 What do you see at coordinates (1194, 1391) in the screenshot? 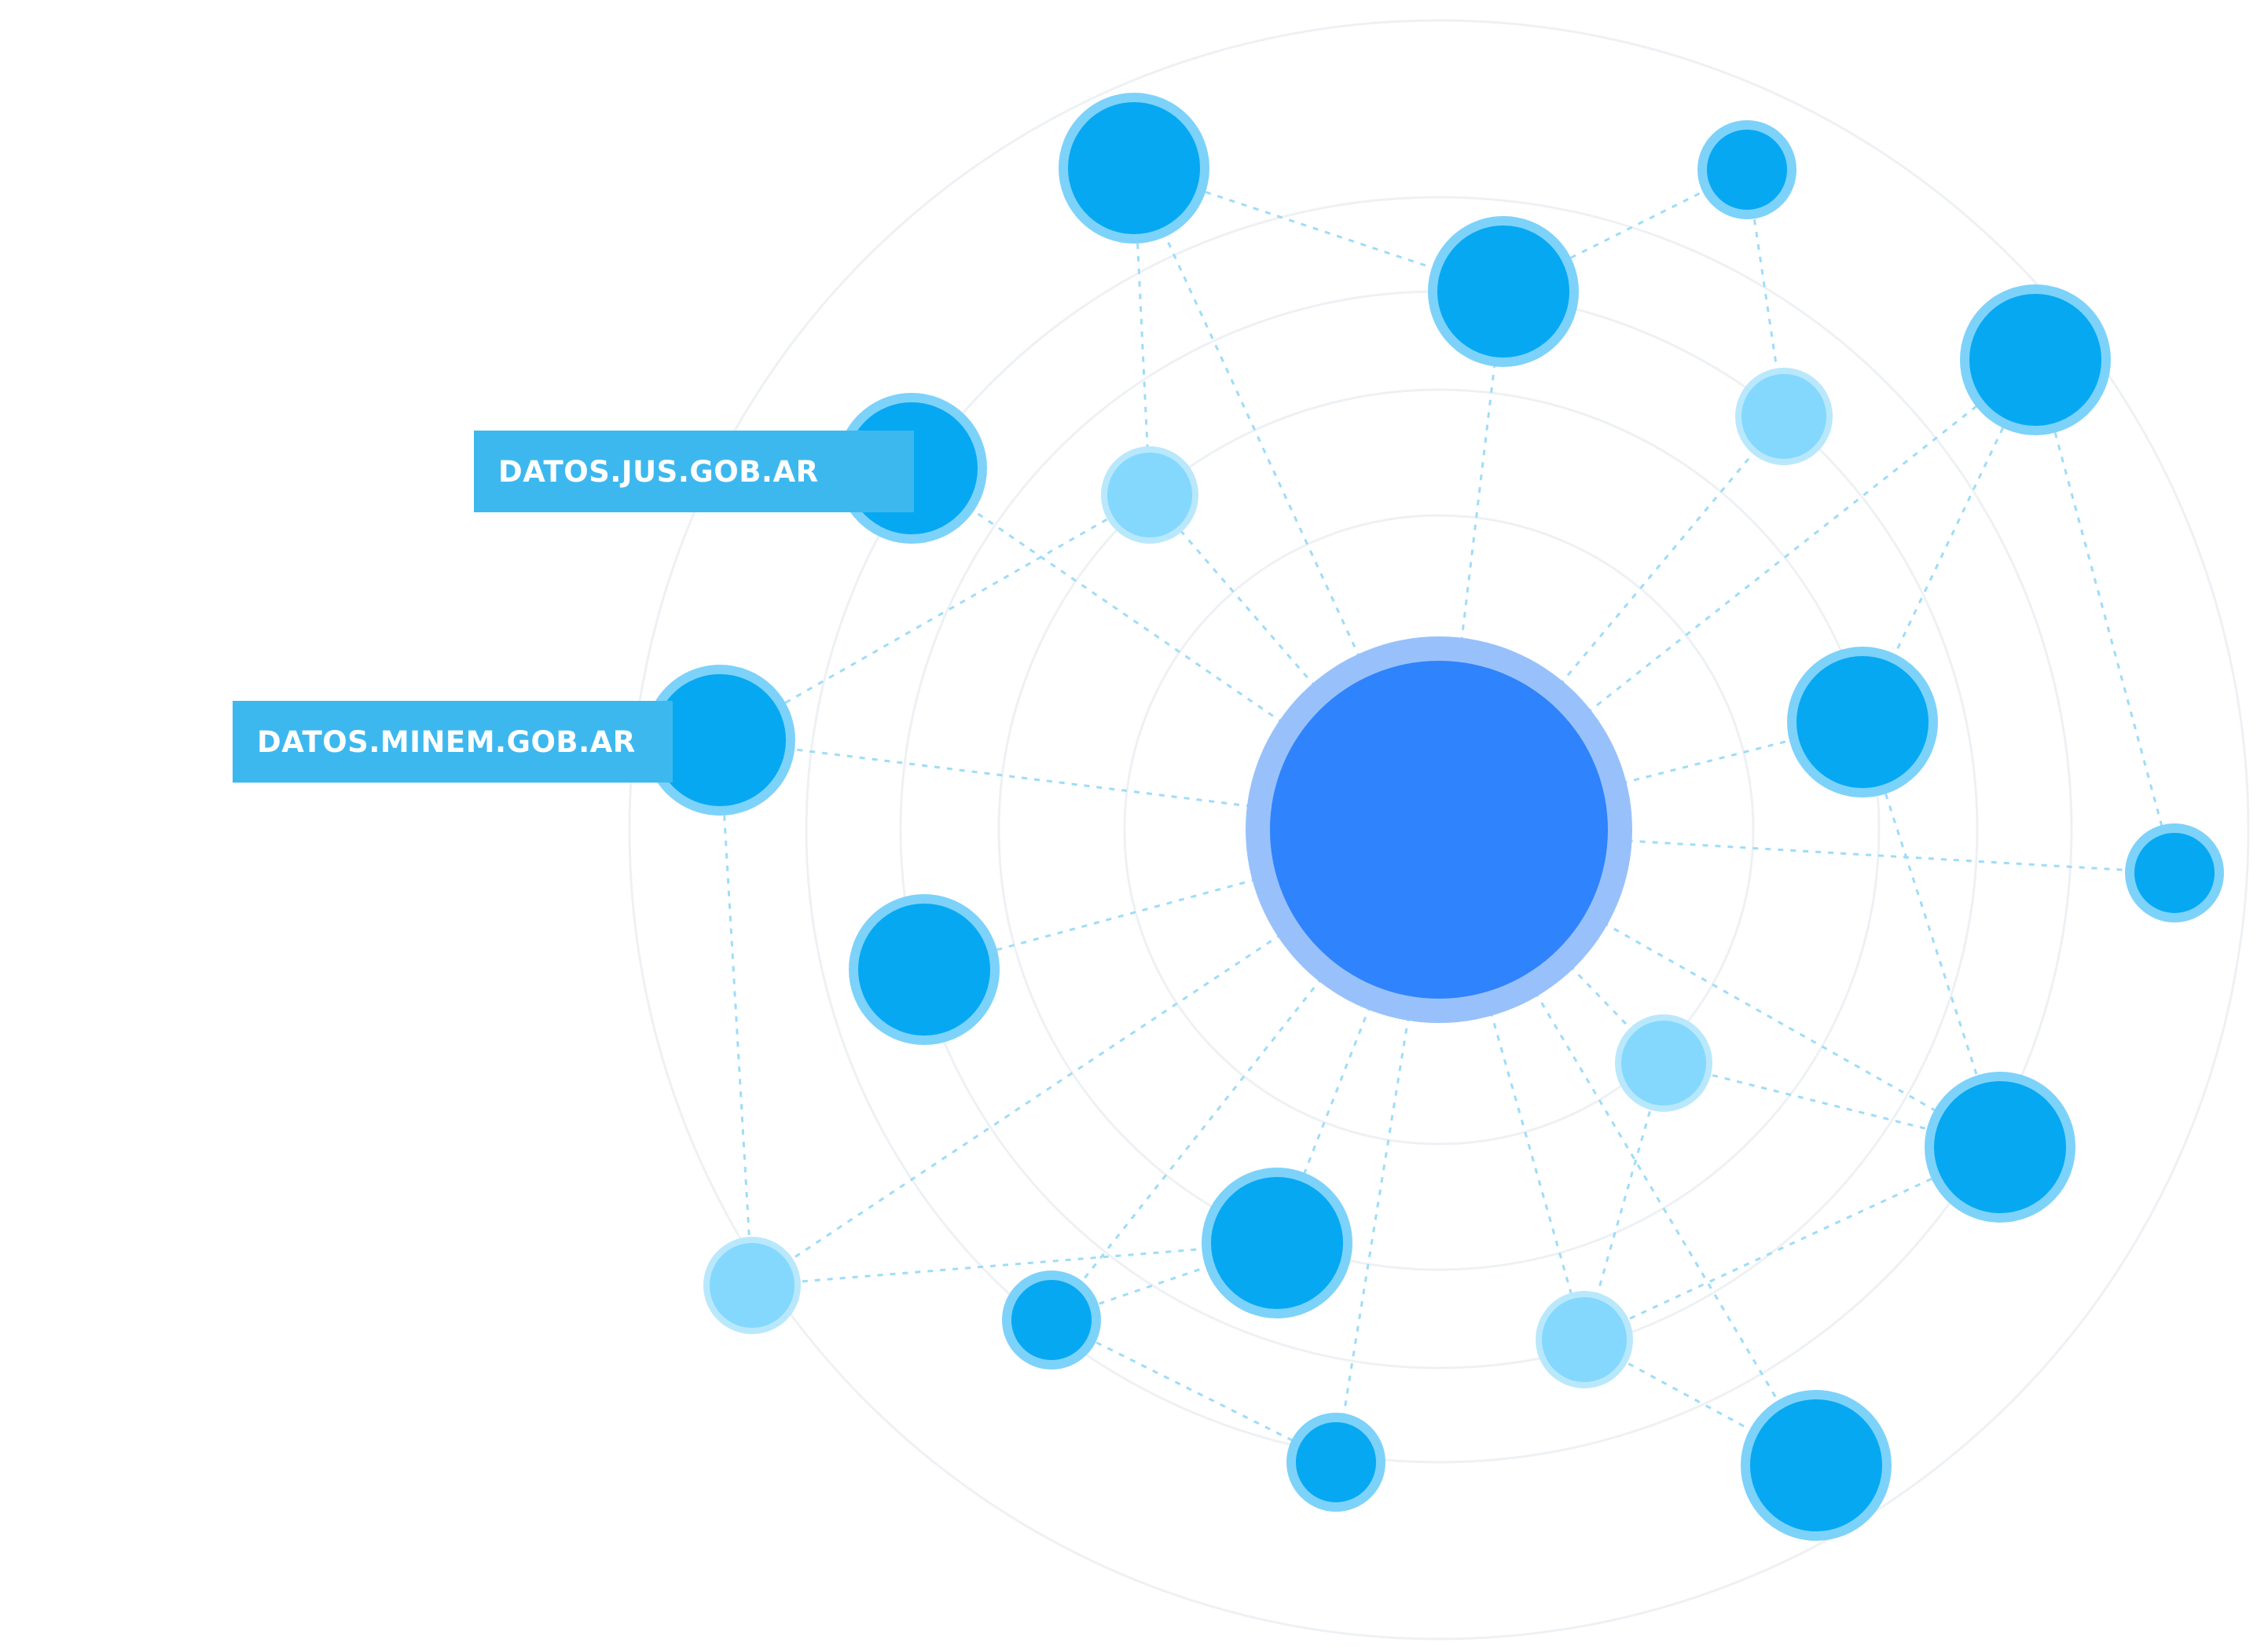
I see `edge-n15-n16` at bounding box center [1194, 1391].